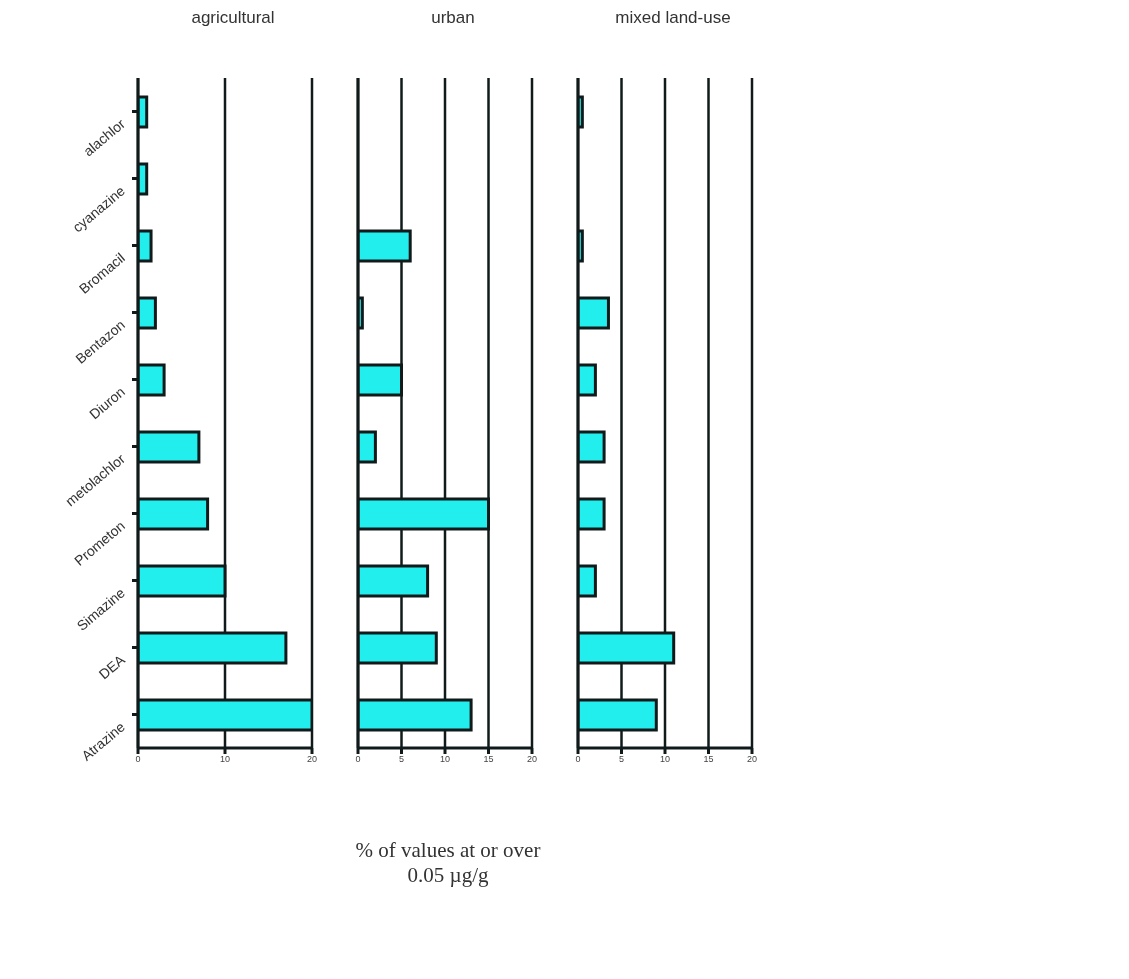 This screenshot has width=1129, height=979. Describe the element at coordinates (112, 667) in the screenshot. I see `y-tick-label: DEA` at that location.